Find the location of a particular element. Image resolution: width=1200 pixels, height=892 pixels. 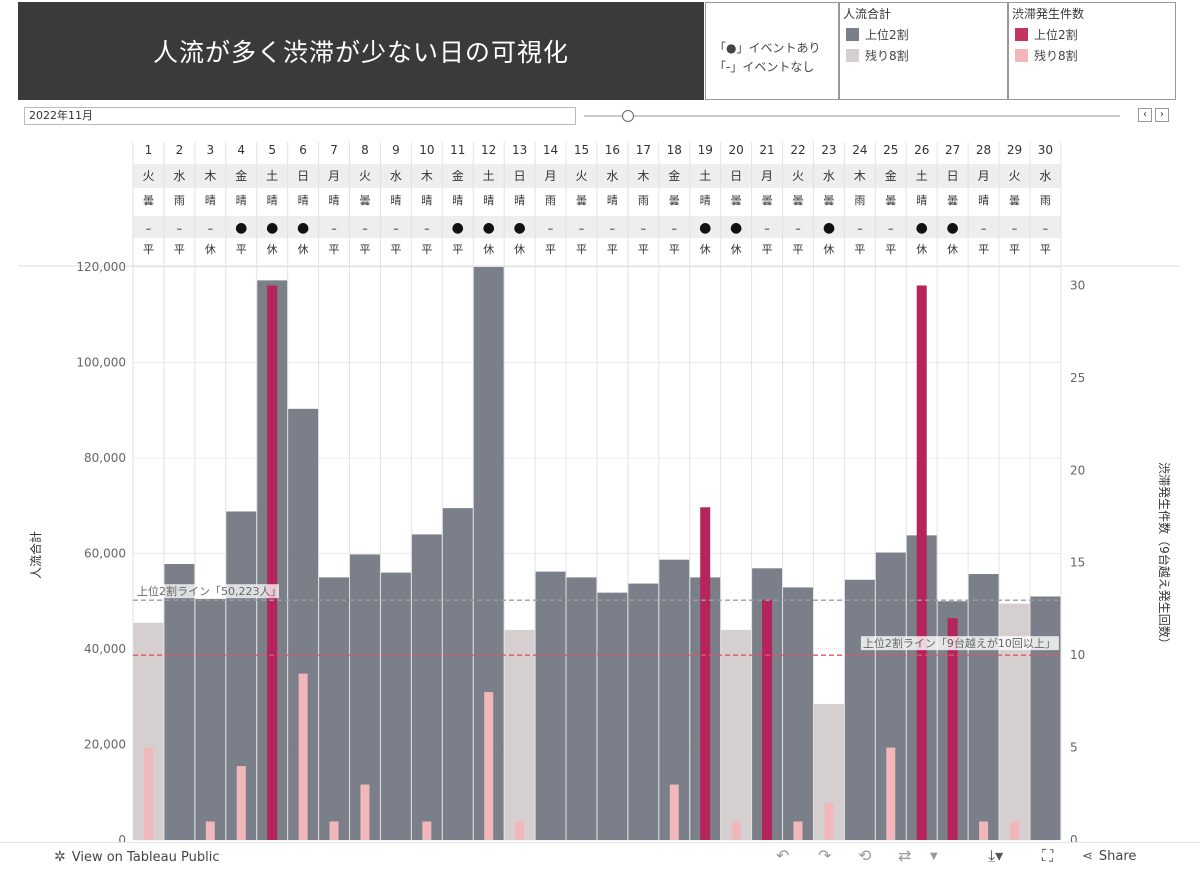

people-legend: 人流合計 上位2割 残り8割 is located at coordinates (923, 51).